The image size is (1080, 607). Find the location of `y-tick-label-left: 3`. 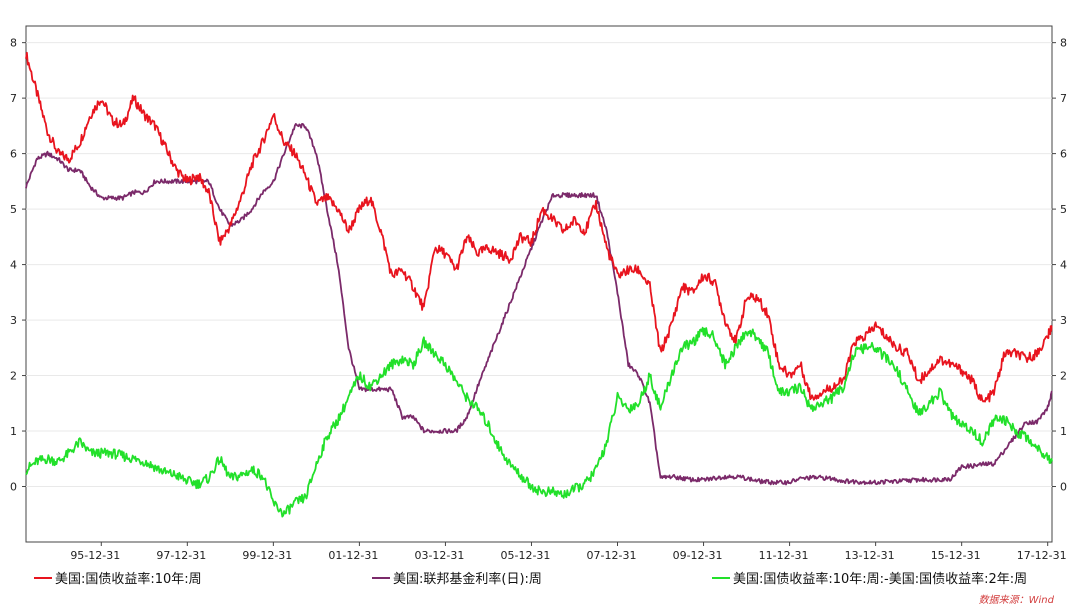

y-tick-label-left: 3 is located at coordinates (13, 320).